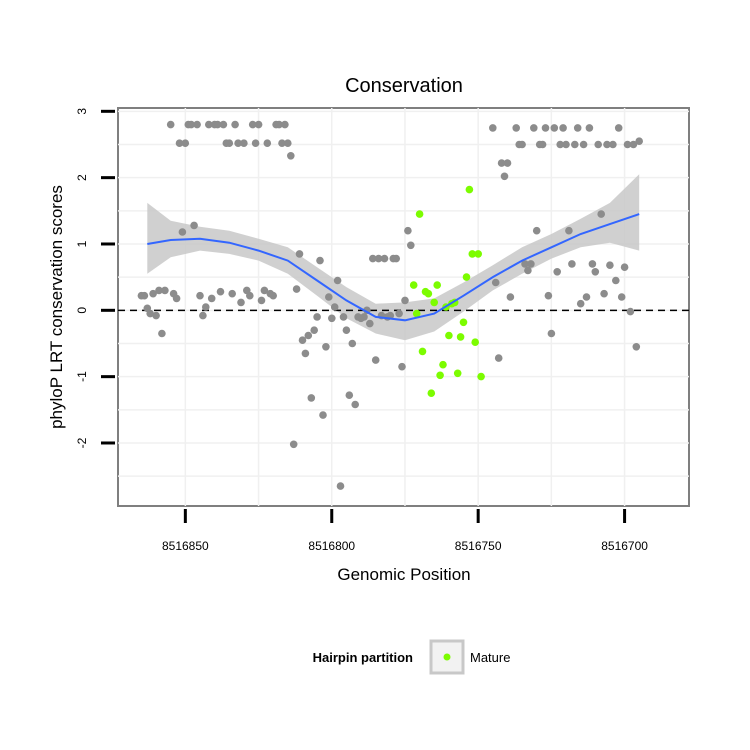 The width and height of the screenshot is (750, 750). Describe the element at coordinates (404, 86) in the screenshot. I see `chart-title: Conservation` at that location.